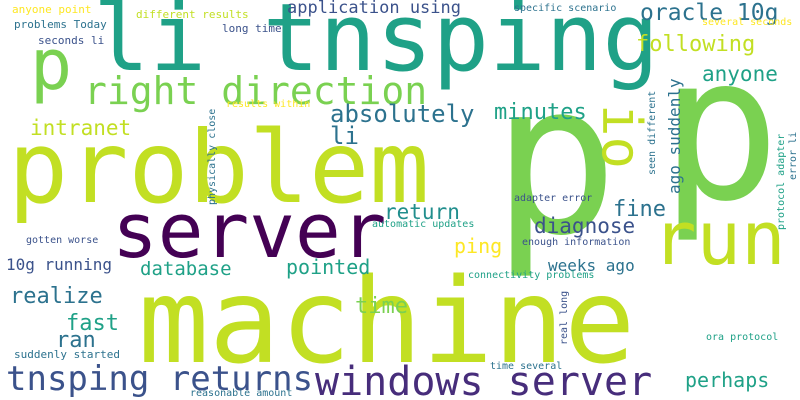 The width and height of the screenshot is (800, 400). What do you see at coordinates (92, 323) in the screenshot?
I see `word-fast: fast` at bounding box center [92, 323].